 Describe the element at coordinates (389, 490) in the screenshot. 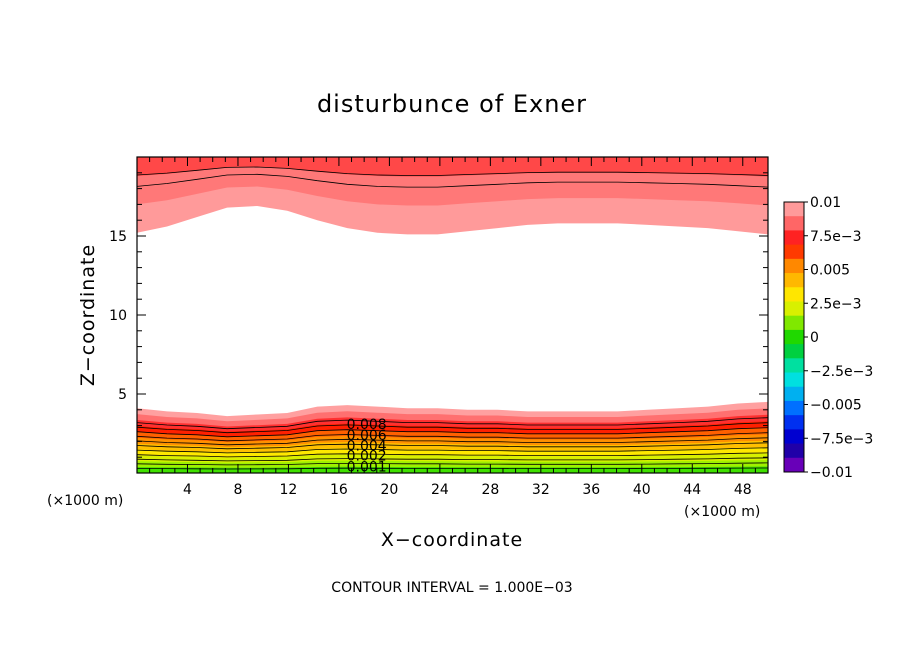

I see `x-tick-label: 20` at that location.